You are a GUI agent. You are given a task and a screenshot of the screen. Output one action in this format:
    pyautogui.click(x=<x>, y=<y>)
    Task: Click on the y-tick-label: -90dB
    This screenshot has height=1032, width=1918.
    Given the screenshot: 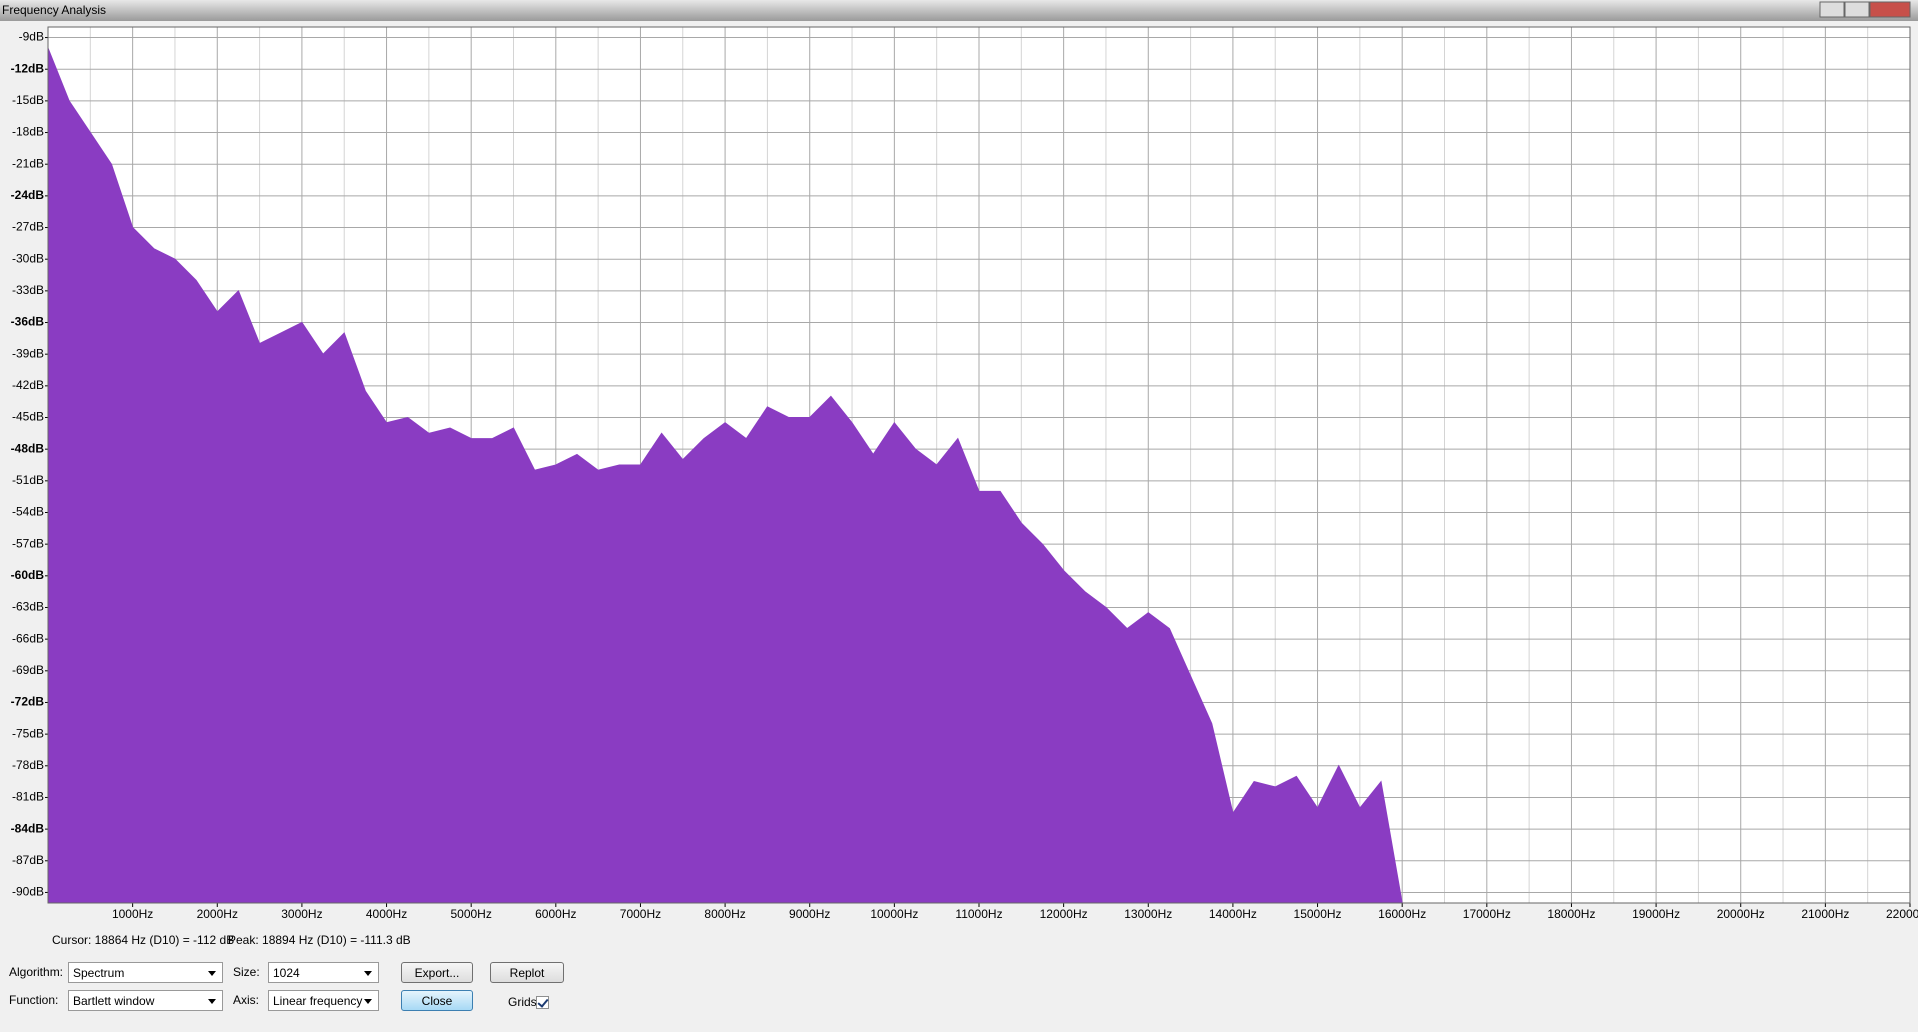 What is the action you would take?
    pyautogui.click(x=28, y=892)
    